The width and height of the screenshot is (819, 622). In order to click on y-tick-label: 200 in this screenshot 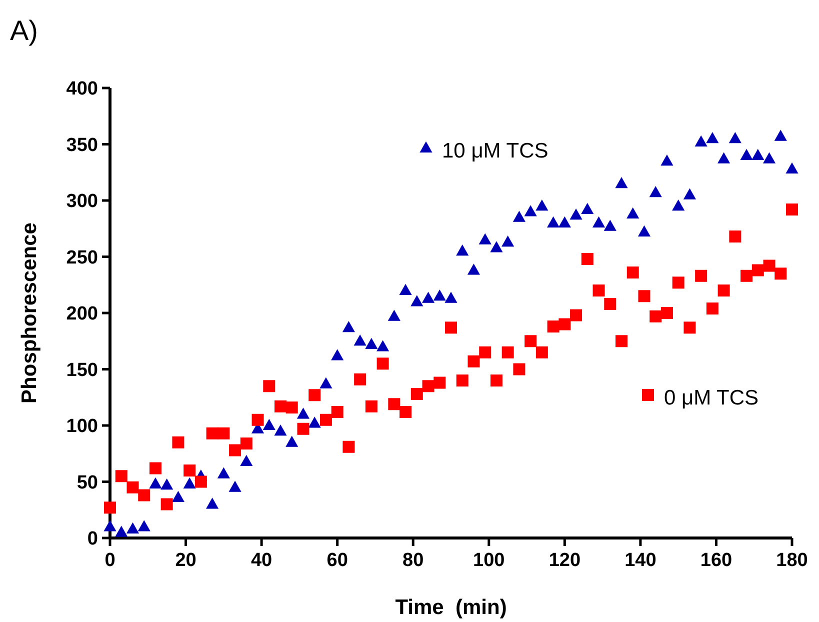, I will do `click(82, 314)`.